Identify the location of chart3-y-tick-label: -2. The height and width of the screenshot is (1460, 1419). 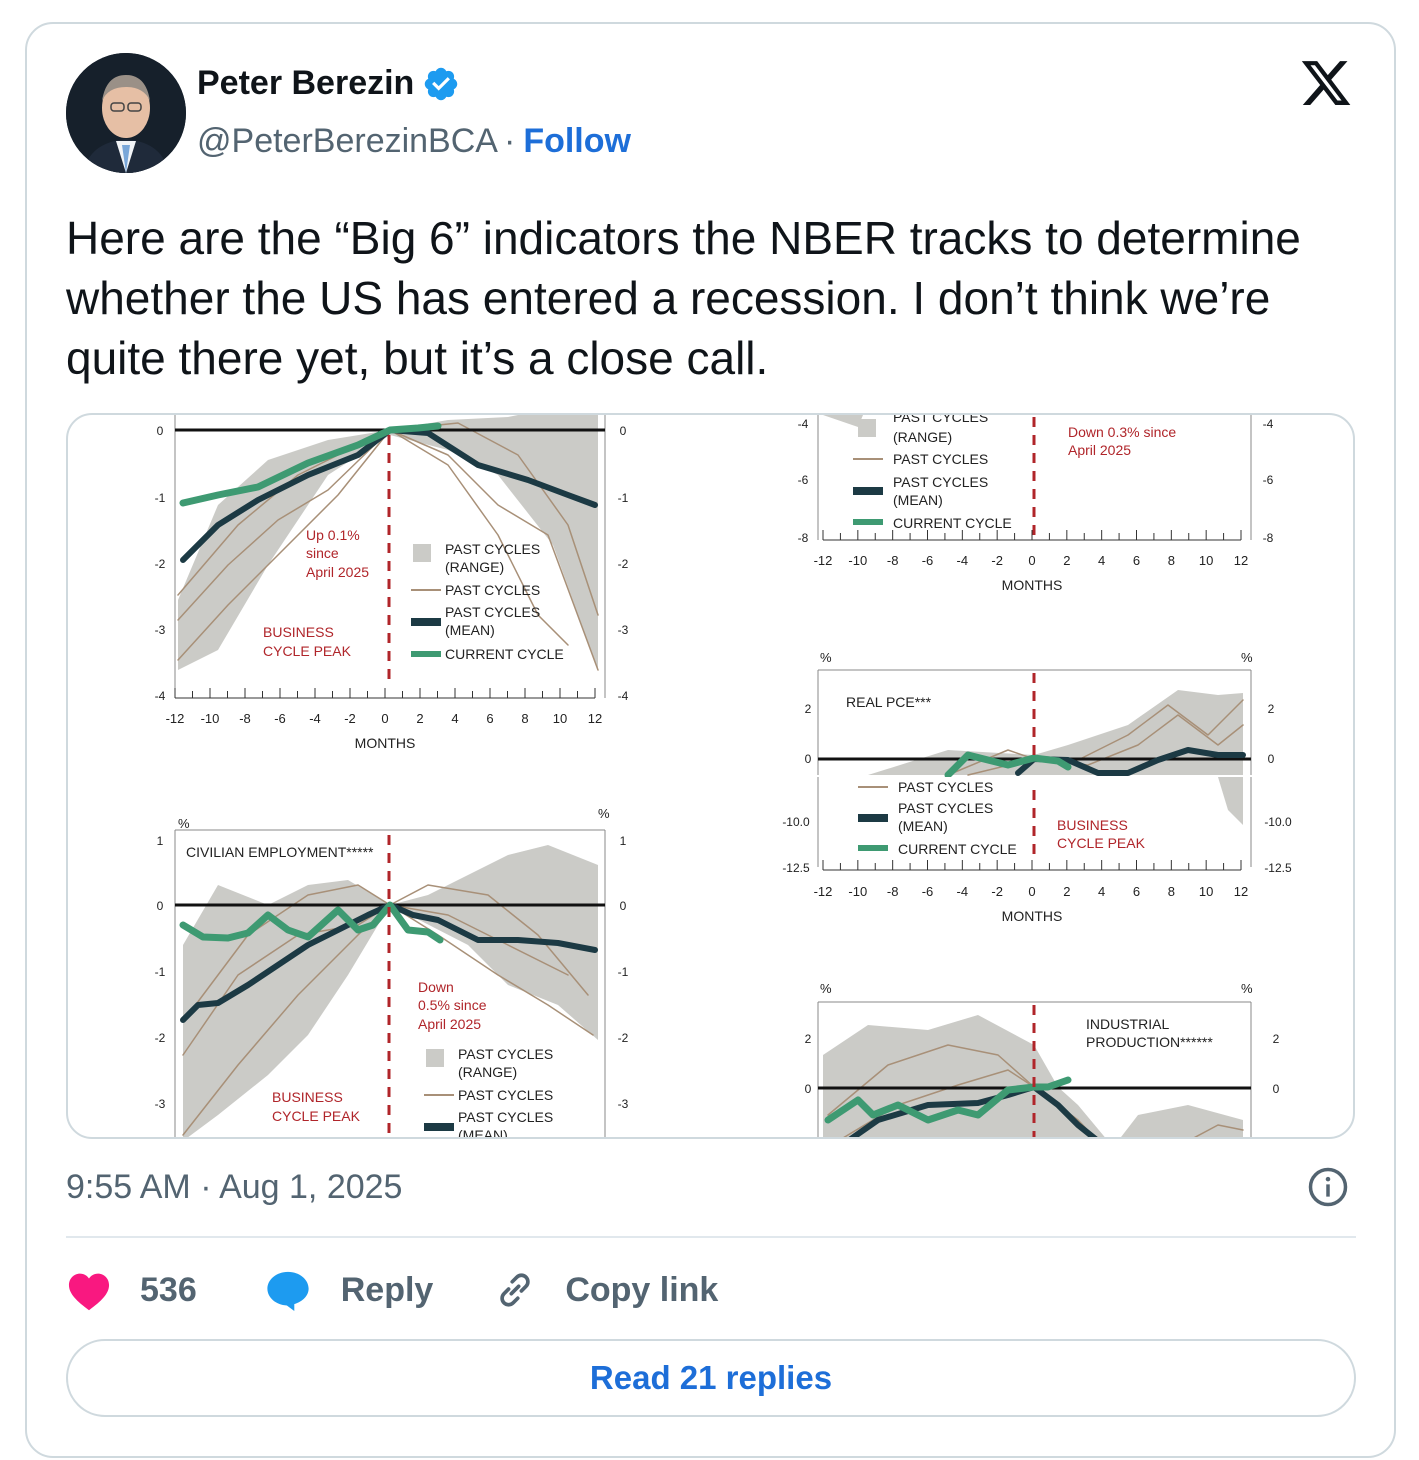
(623, 1038).